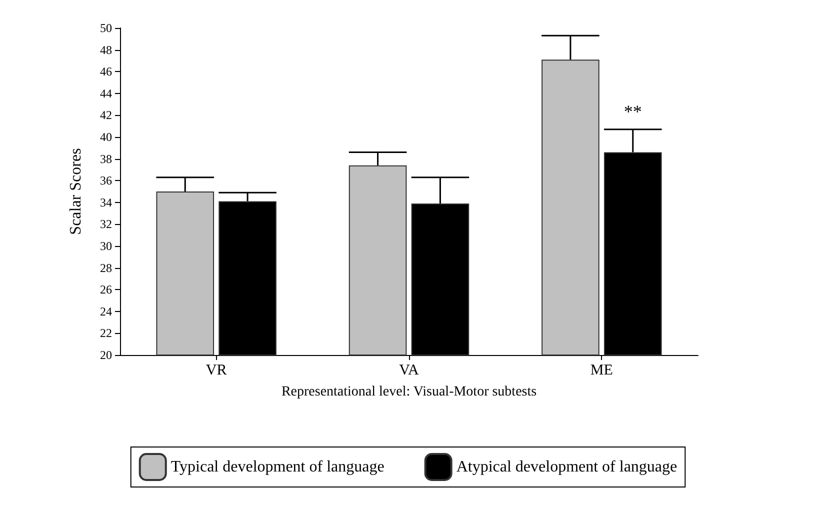  What do you see at coordinates (76, 191) in the screenshot?
I see `y-axis-title: Scalar Scores` at bounding box center [76, 191].